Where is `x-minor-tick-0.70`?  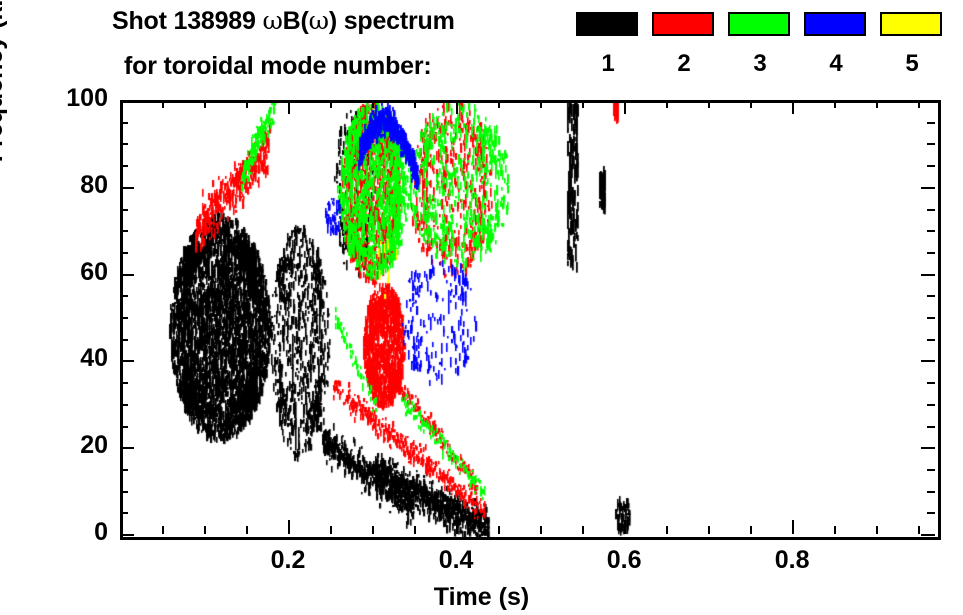
x-minor-tick-0.70 is located at coordinates (709, 530).